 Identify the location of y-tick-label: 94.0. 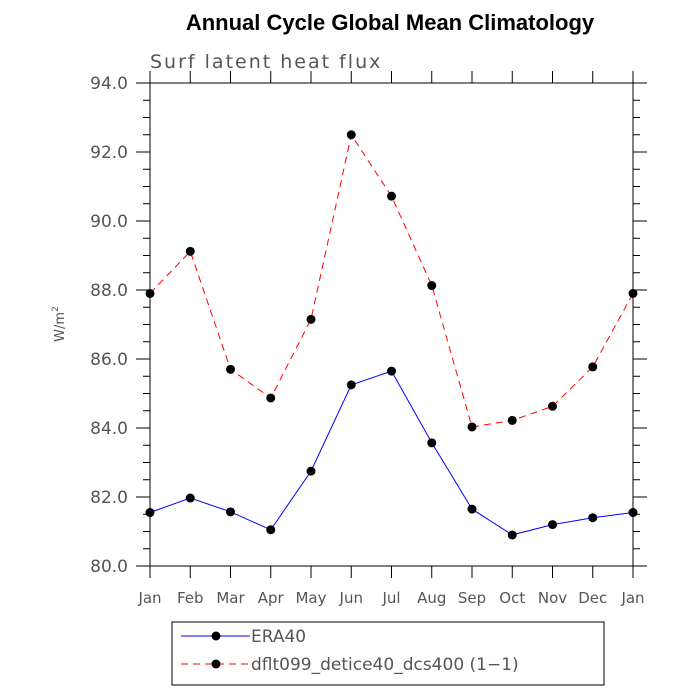
(109, 84).